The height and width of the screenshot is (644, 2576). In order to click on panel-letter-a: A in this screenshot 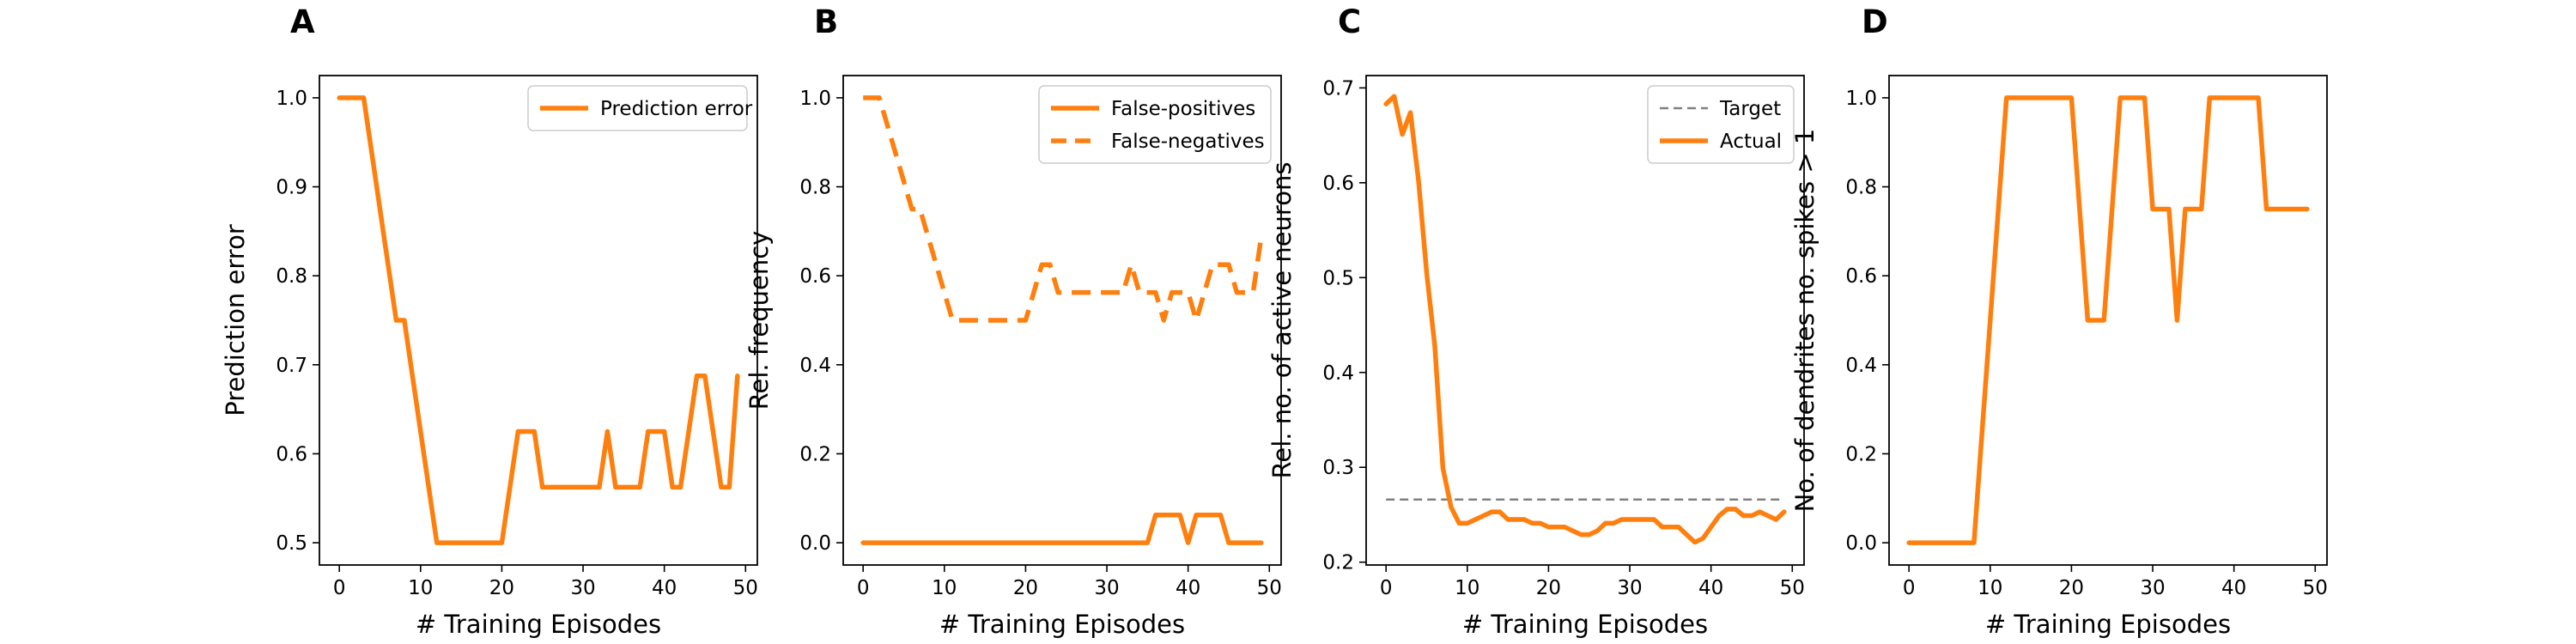, I will do `click(302, 21)`.